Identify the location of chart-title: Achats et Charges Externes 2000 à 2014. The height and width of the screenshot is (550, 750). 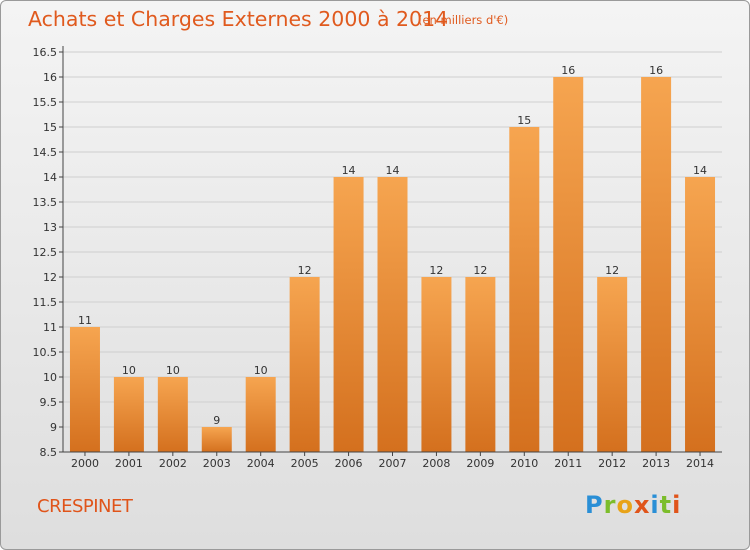
(238, 19).